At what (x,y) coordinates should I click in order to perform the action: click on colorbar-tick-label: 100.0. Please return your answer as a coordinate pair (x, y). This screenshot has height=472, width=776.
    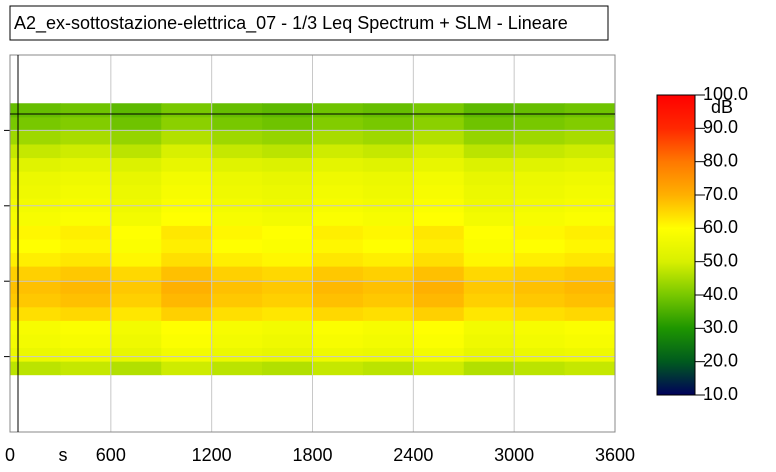
    Looking at the image, I should click on (725, 94).